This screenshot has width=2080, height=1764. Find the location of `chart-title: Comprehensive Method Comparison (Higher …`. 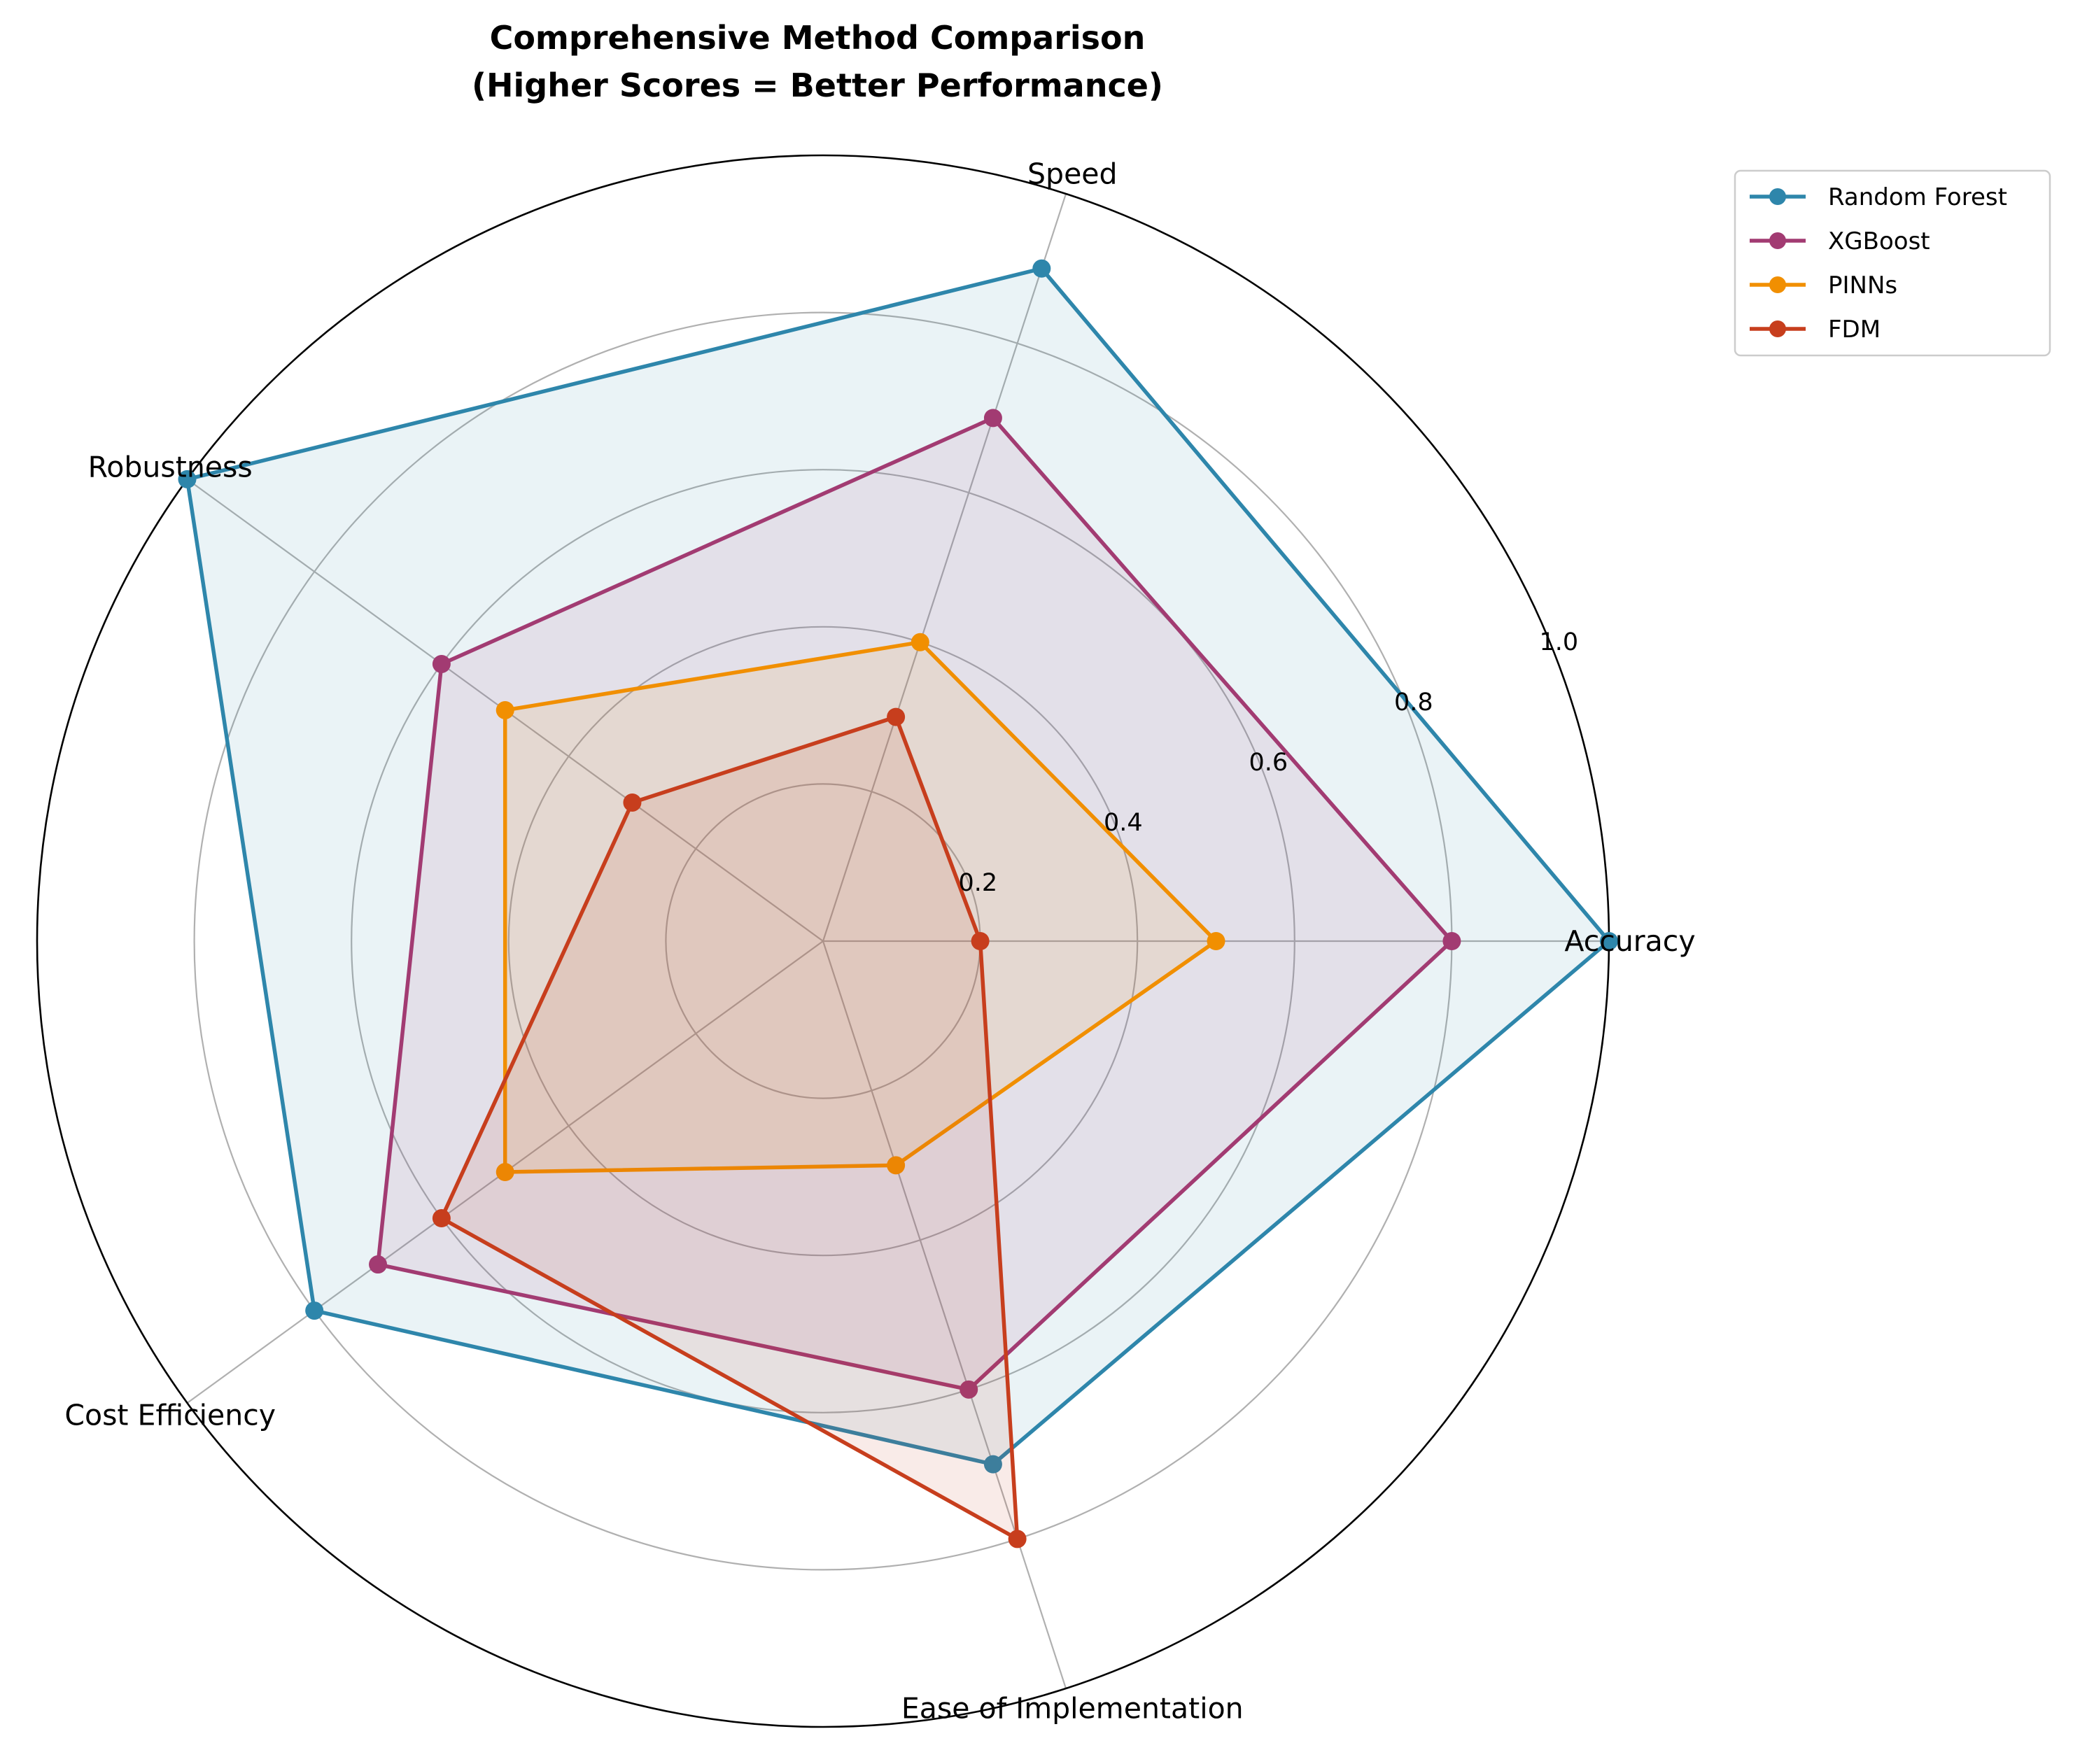

chart-title: Comprehensive Method Comparison (Higher … is located at coordinates (817, 61).